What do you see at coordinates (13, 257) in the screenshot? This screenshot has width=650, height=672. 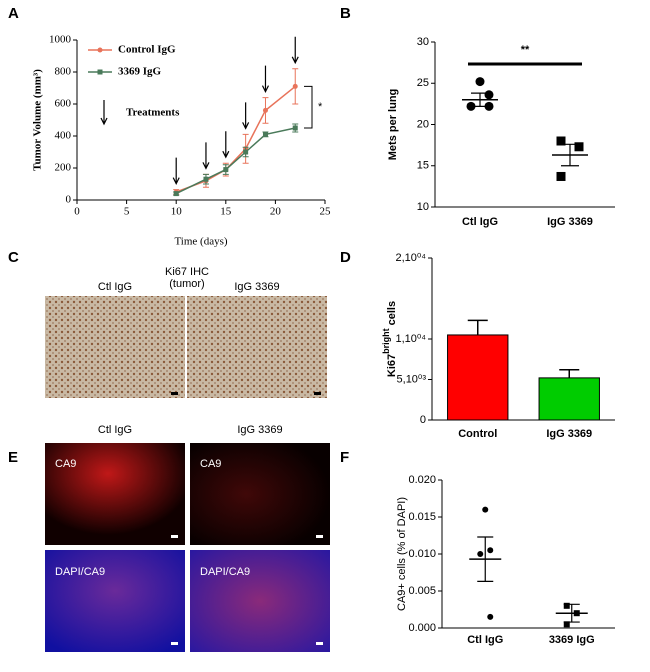 I see `panel-letter: C` at bounding box center [13, 257].